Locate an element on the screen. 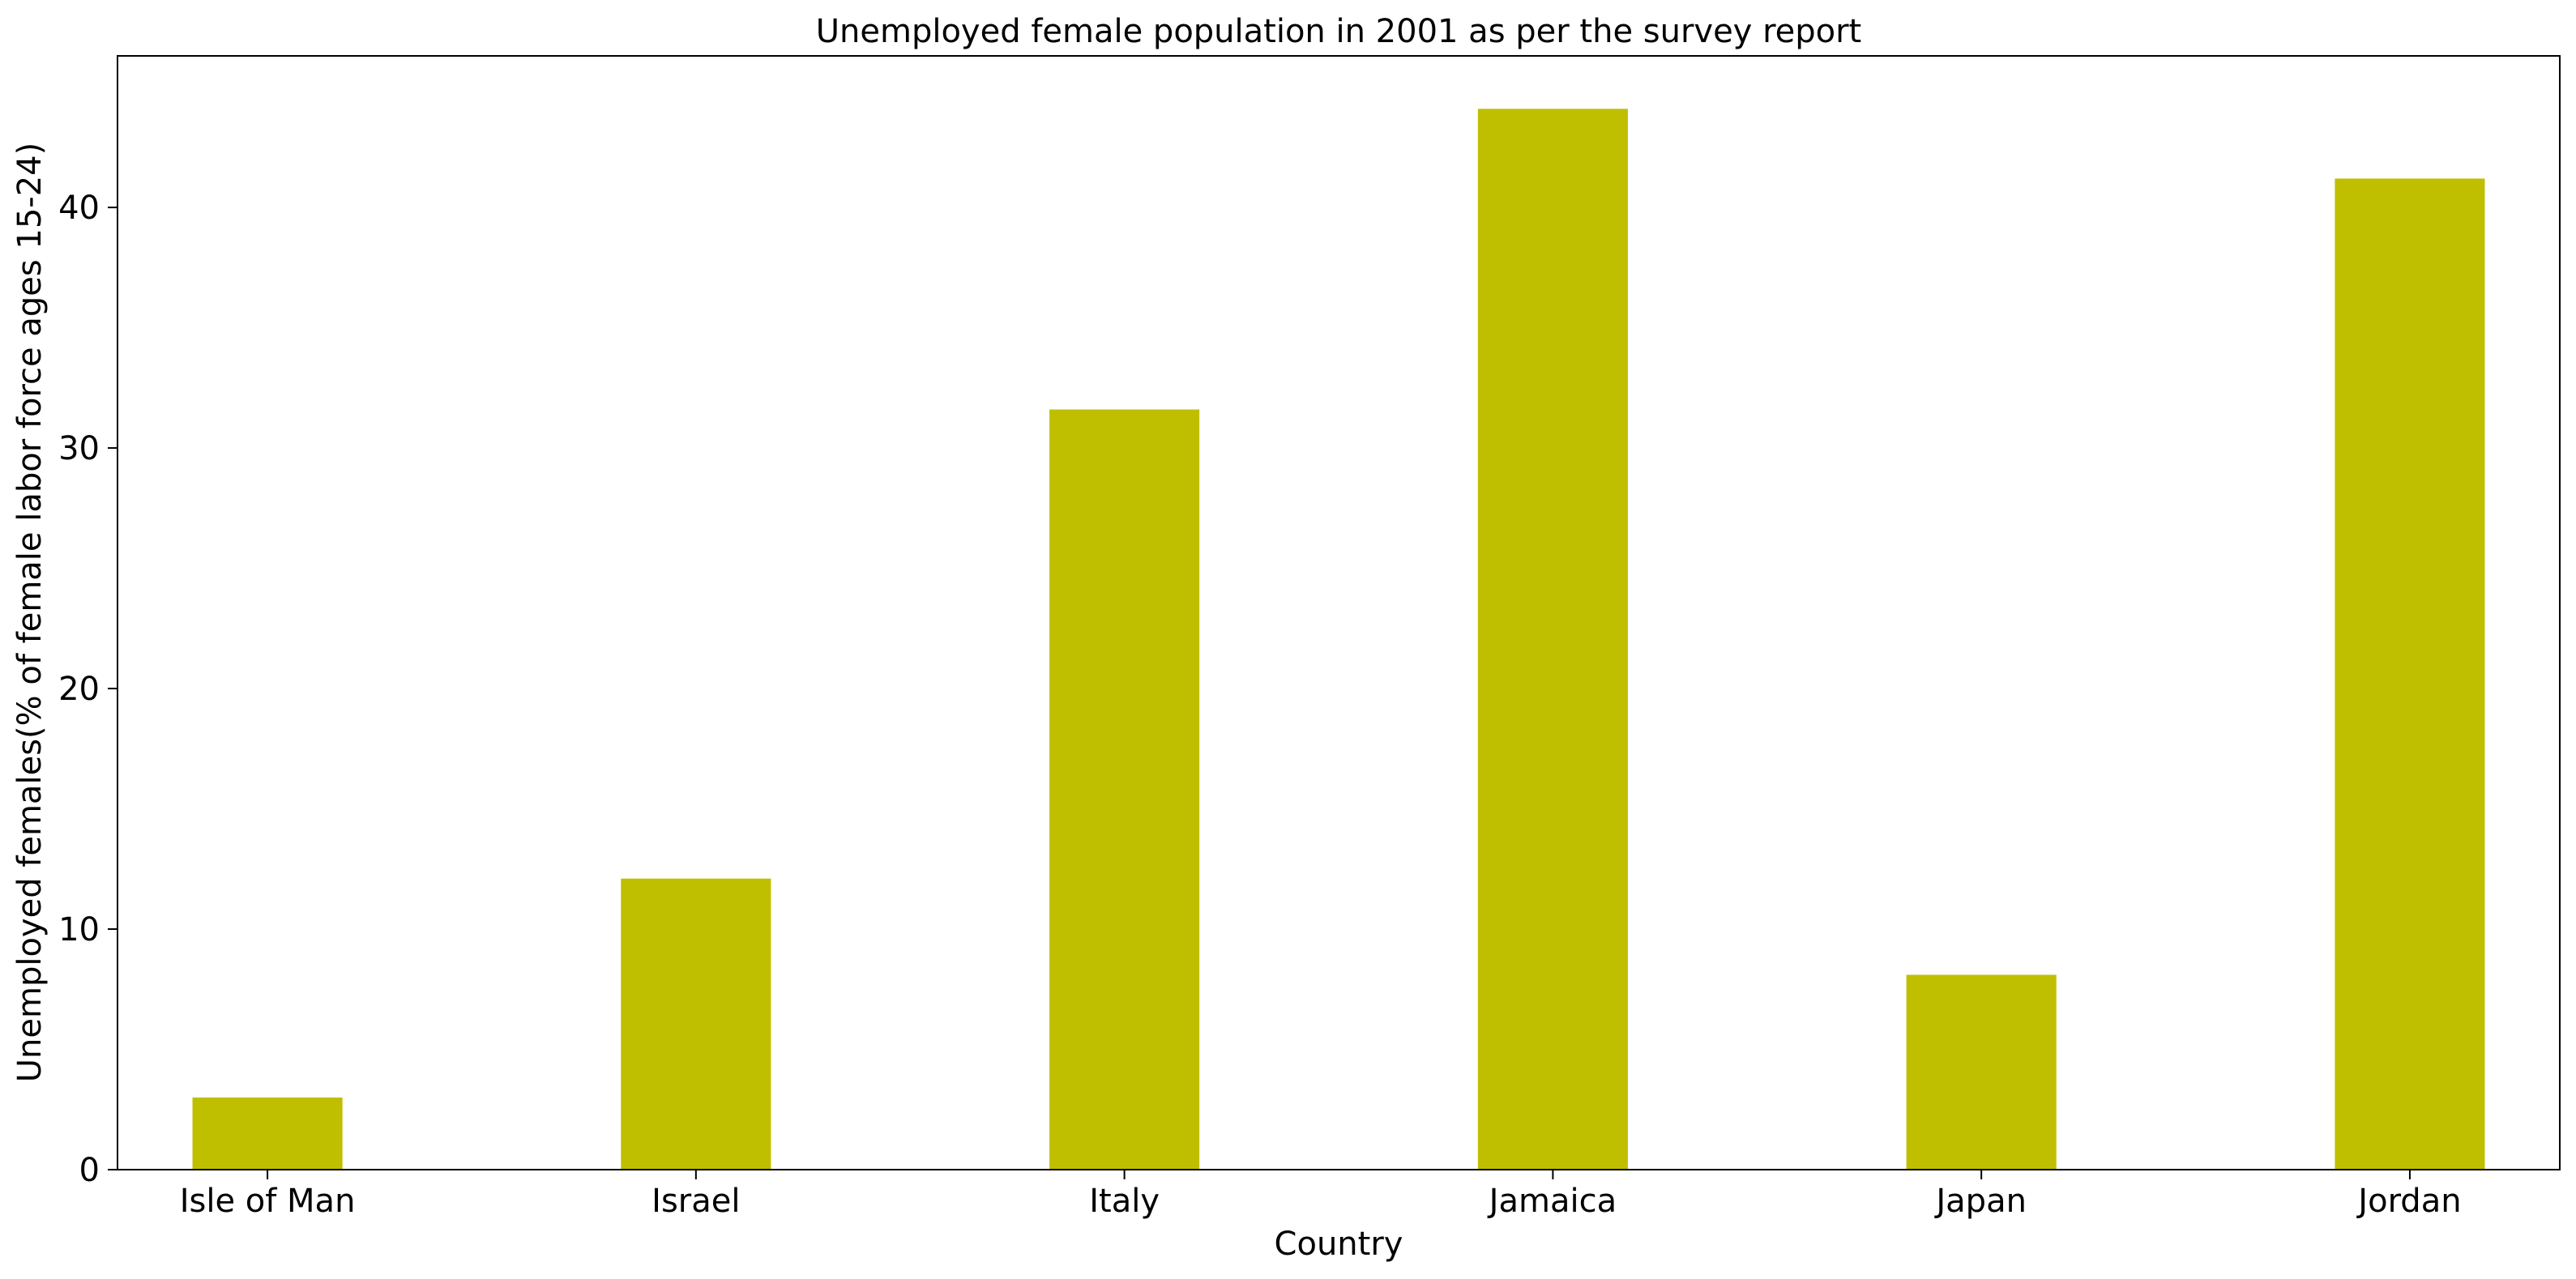 This screenshot has width=2576, height=1279. bar-jamaica is located at coordinates (1552, 639).